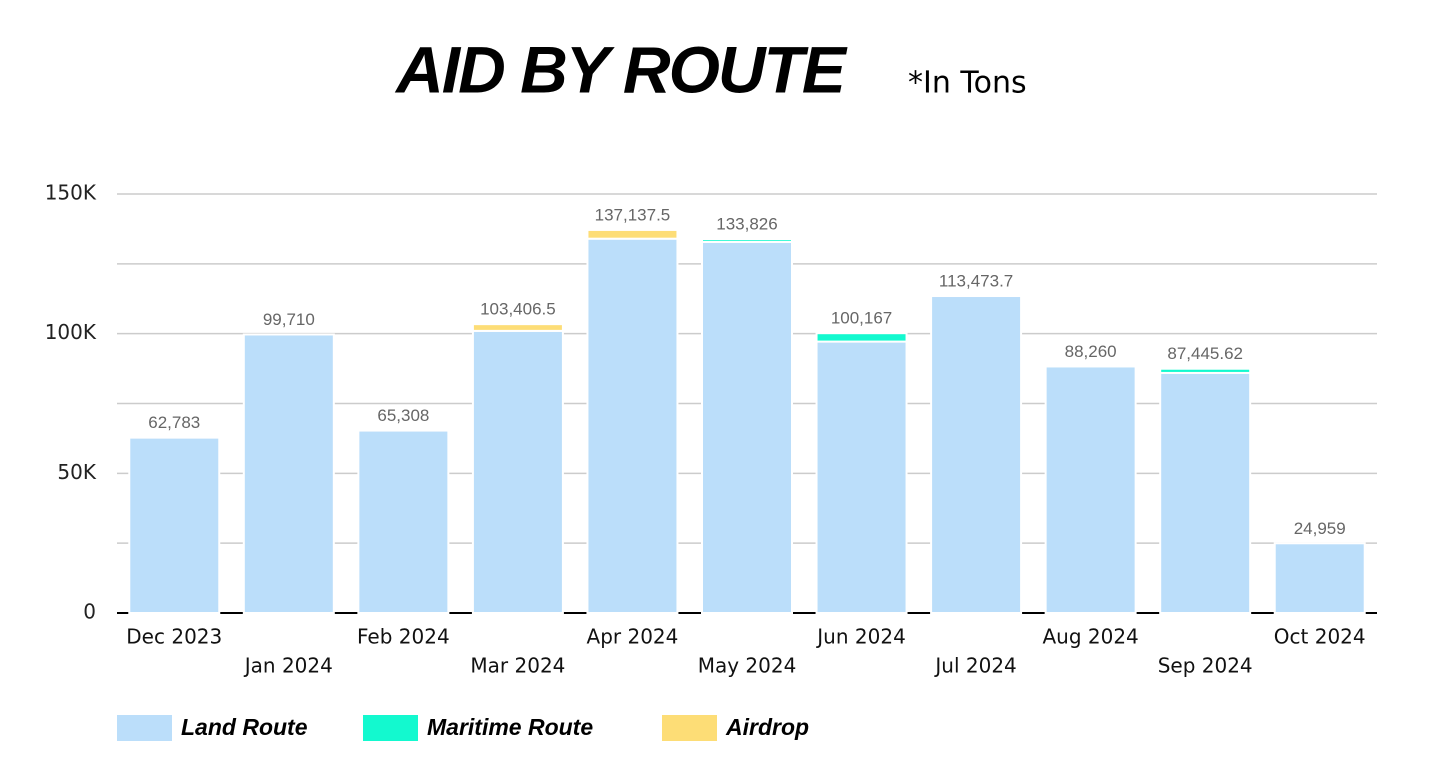 This screenshot has width=1456, height=778. I want to click on x-tick-label: Aug 2024, so click(1090, 637).